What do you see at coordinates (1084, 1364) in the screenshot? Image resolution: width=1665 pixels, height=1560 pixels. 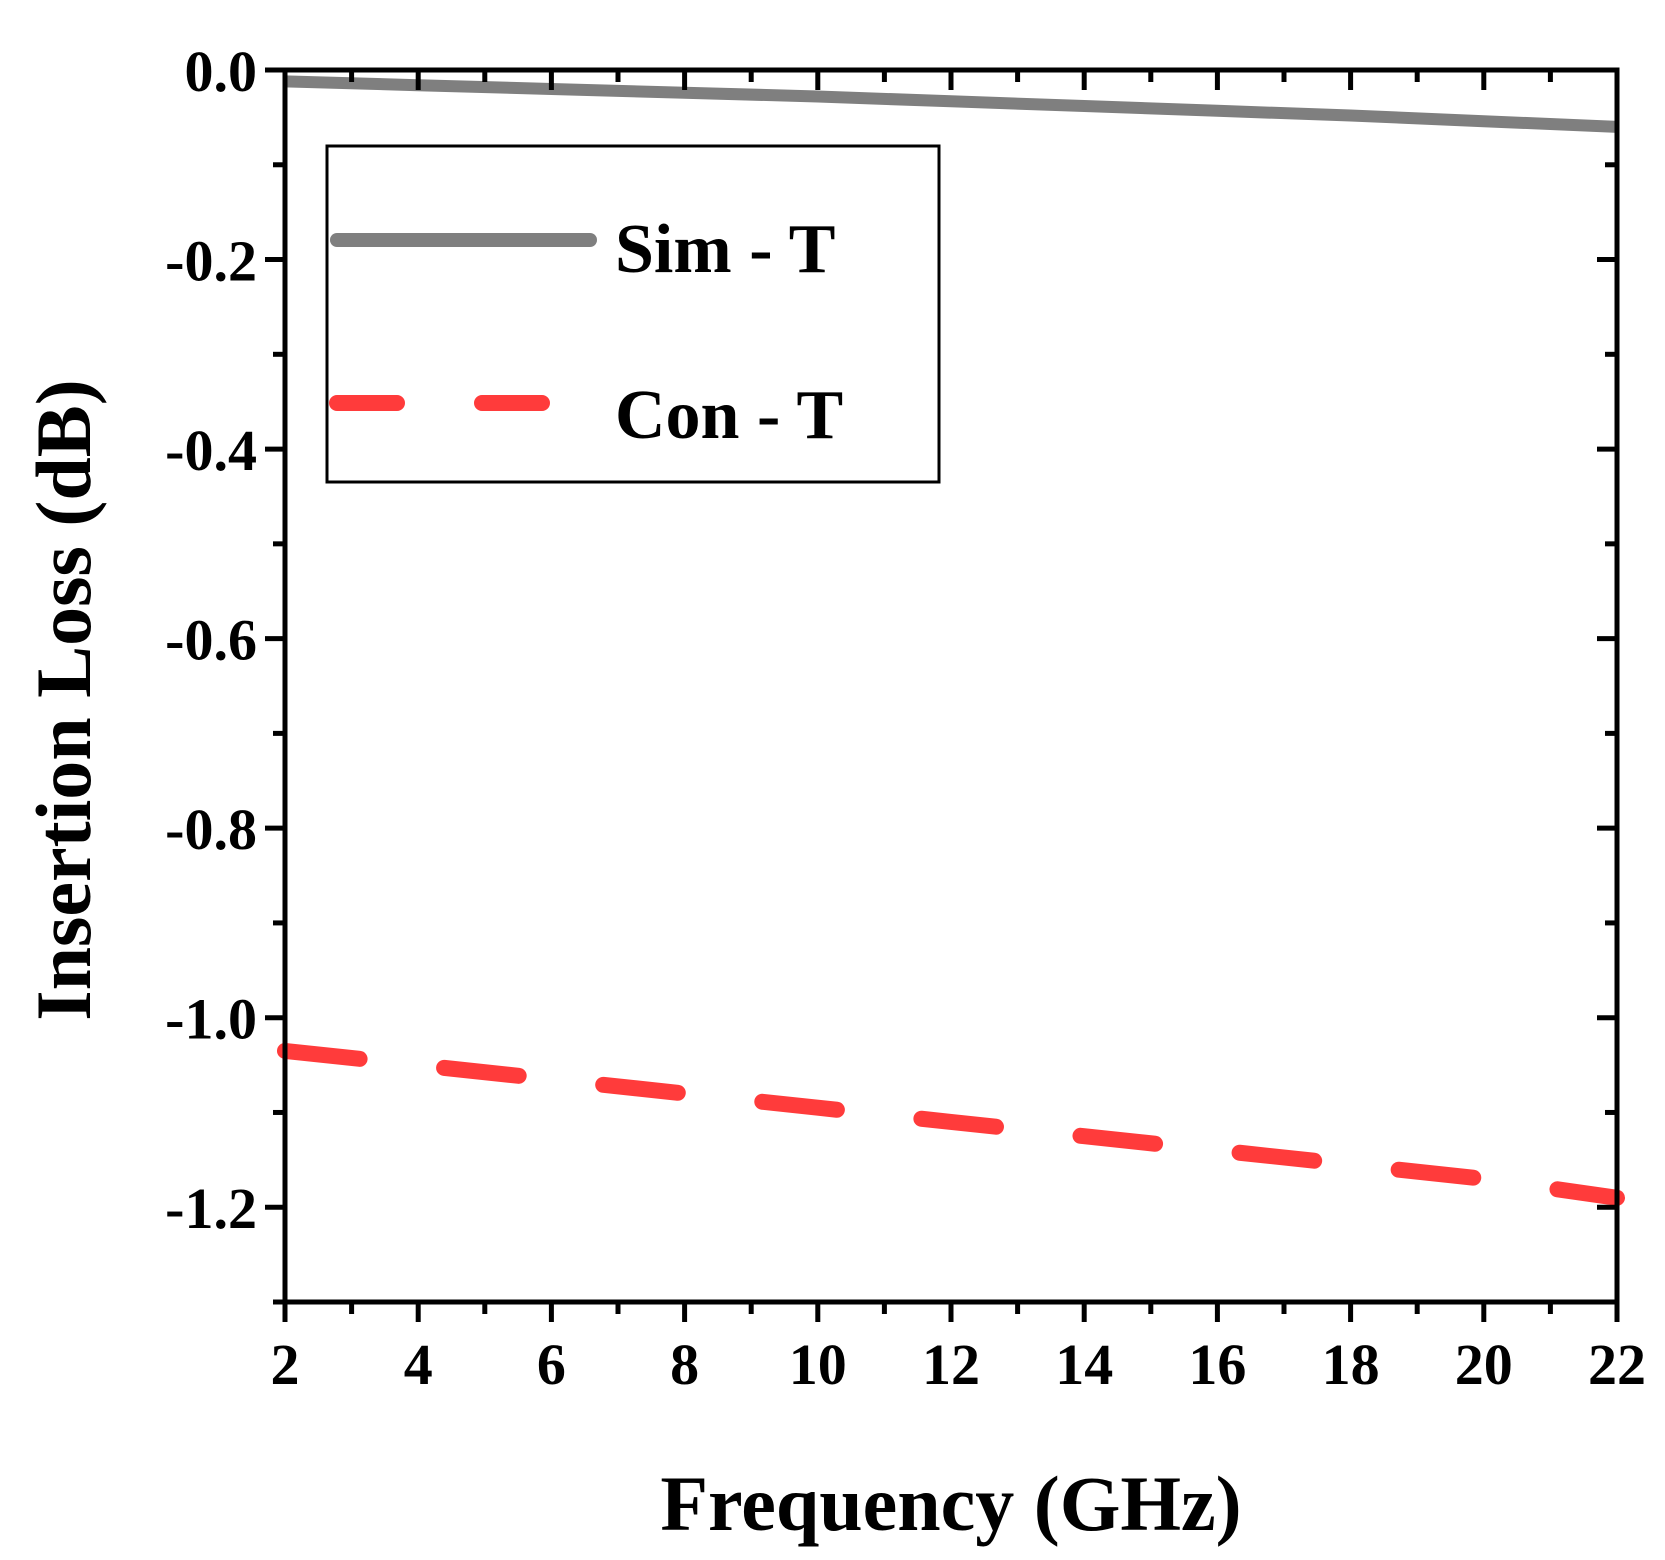 I see `x-tick-label: 14` at bounding box center [1084, 1364].